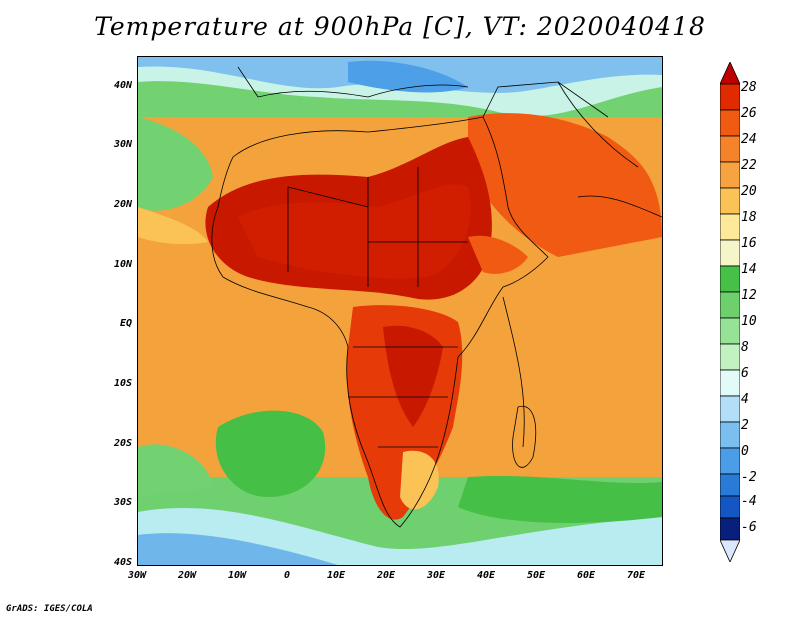 This screenshot has height=618, width=800. Describe the element at coordinates (125, 323) in the screenshot. I see `lat-tick-eq: EQ` at that location.